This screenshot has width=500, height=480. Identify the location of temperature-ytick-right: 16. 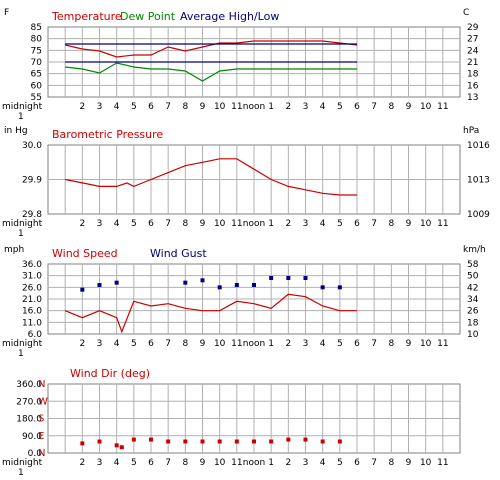
(473, 86).